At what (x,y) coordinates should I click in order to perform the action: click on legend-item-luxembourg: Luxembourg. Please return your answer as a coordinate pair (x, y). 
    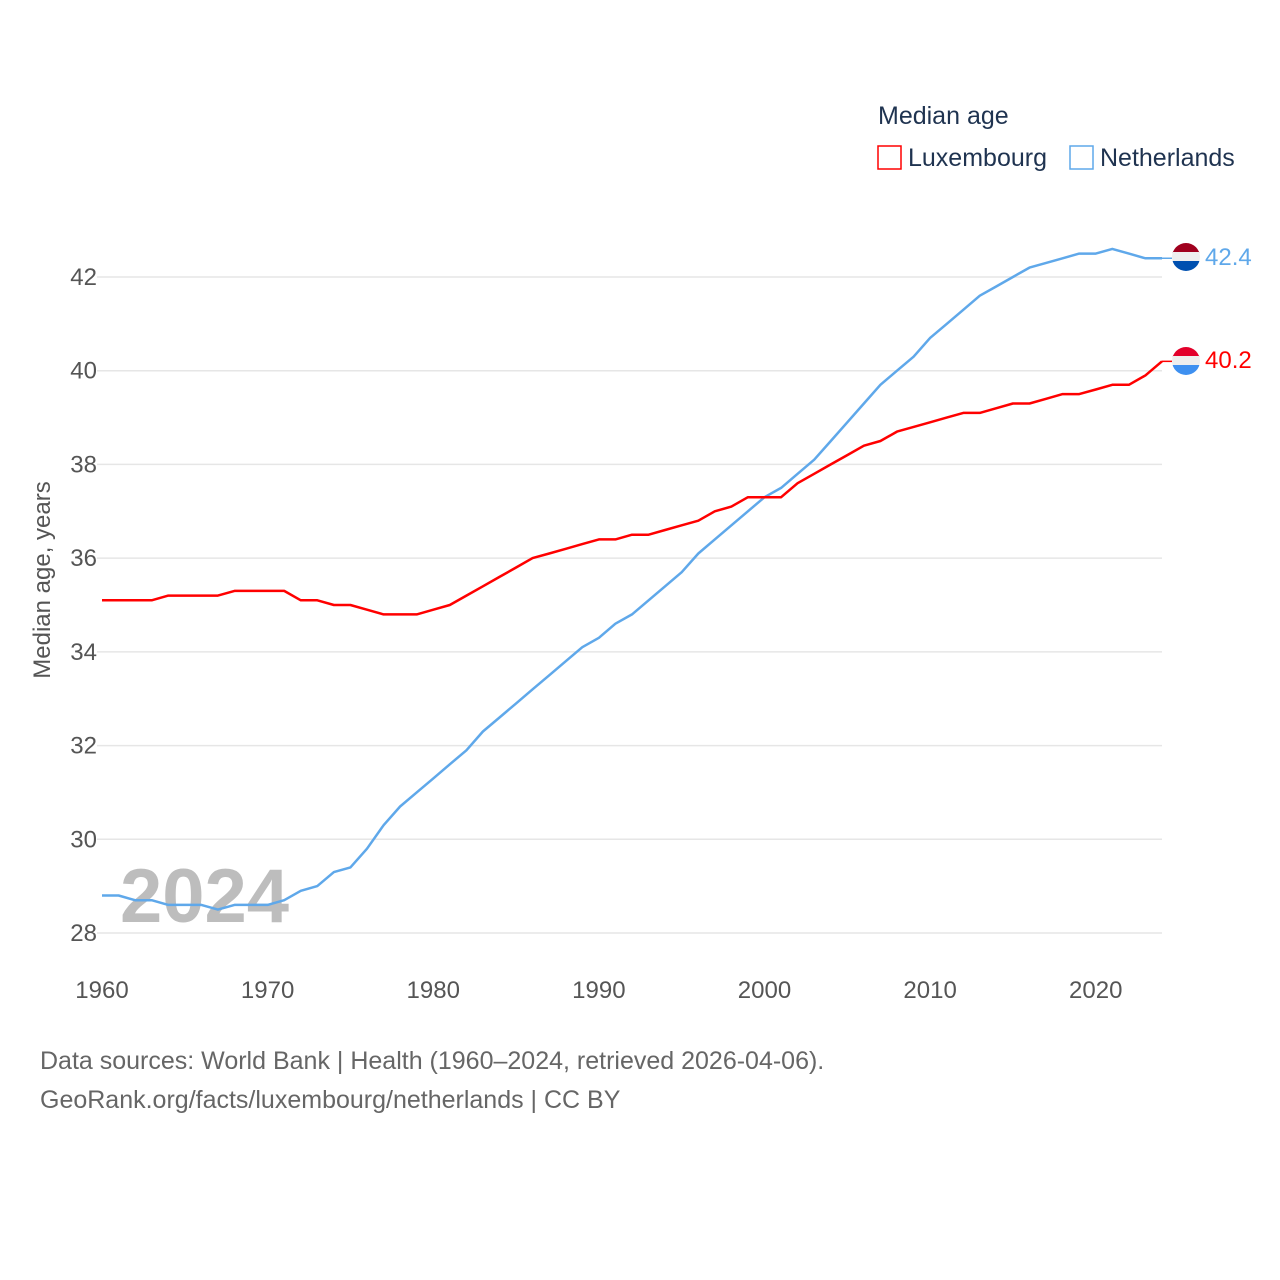
    Looking at the image, I should click on (962, 158).